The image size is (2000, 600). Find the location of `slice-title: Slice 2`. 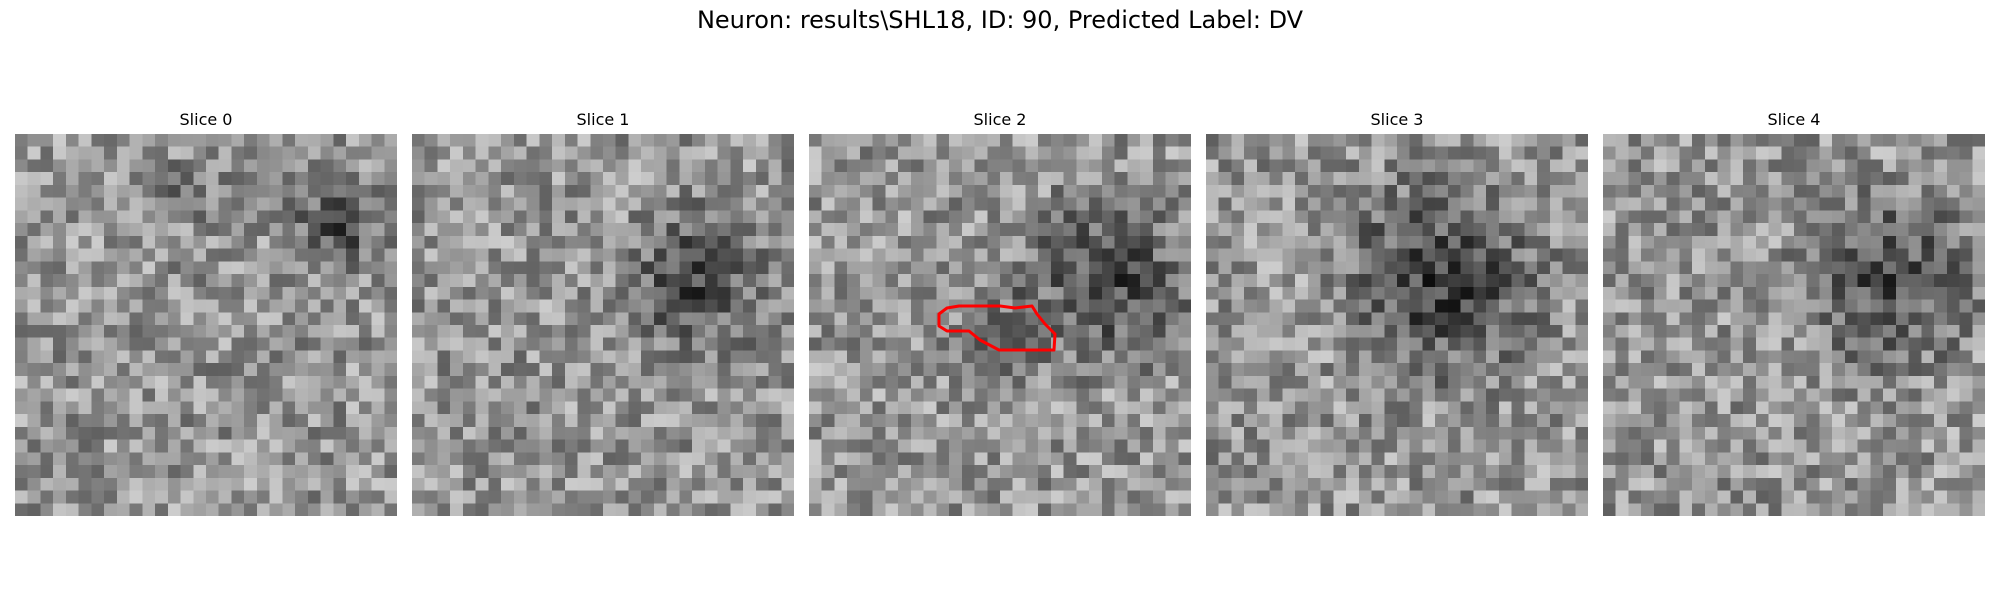

slice-title: Slice 2 is located at coordinates (1000, 119).